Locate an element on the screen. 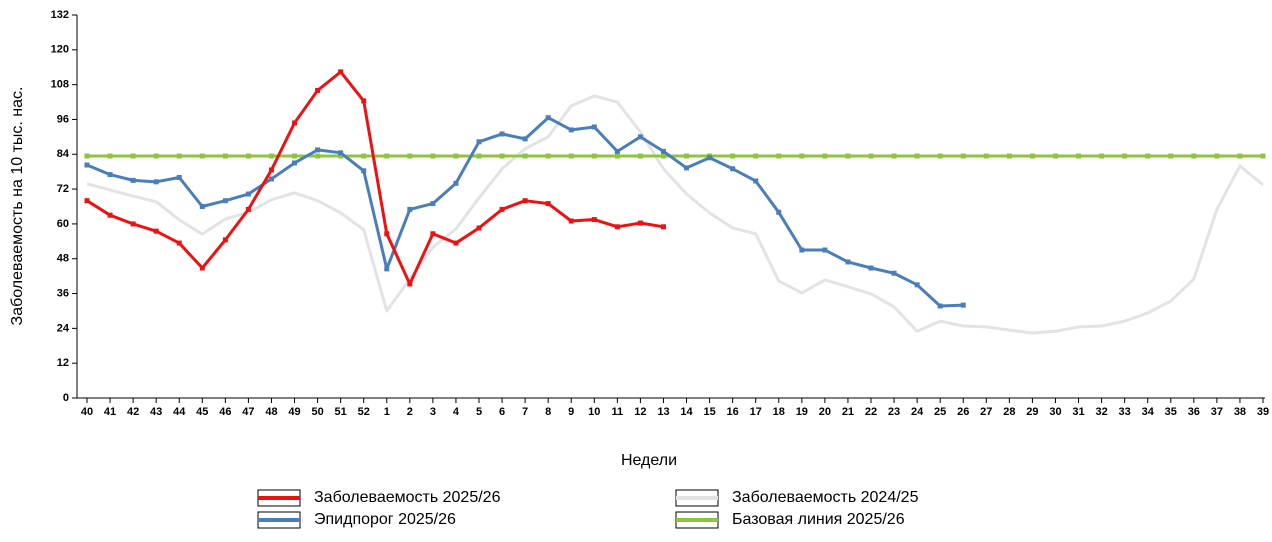 This screenshot has width=1272, height=542. x-tick-label: 6 is located at coordinates (502, 412).